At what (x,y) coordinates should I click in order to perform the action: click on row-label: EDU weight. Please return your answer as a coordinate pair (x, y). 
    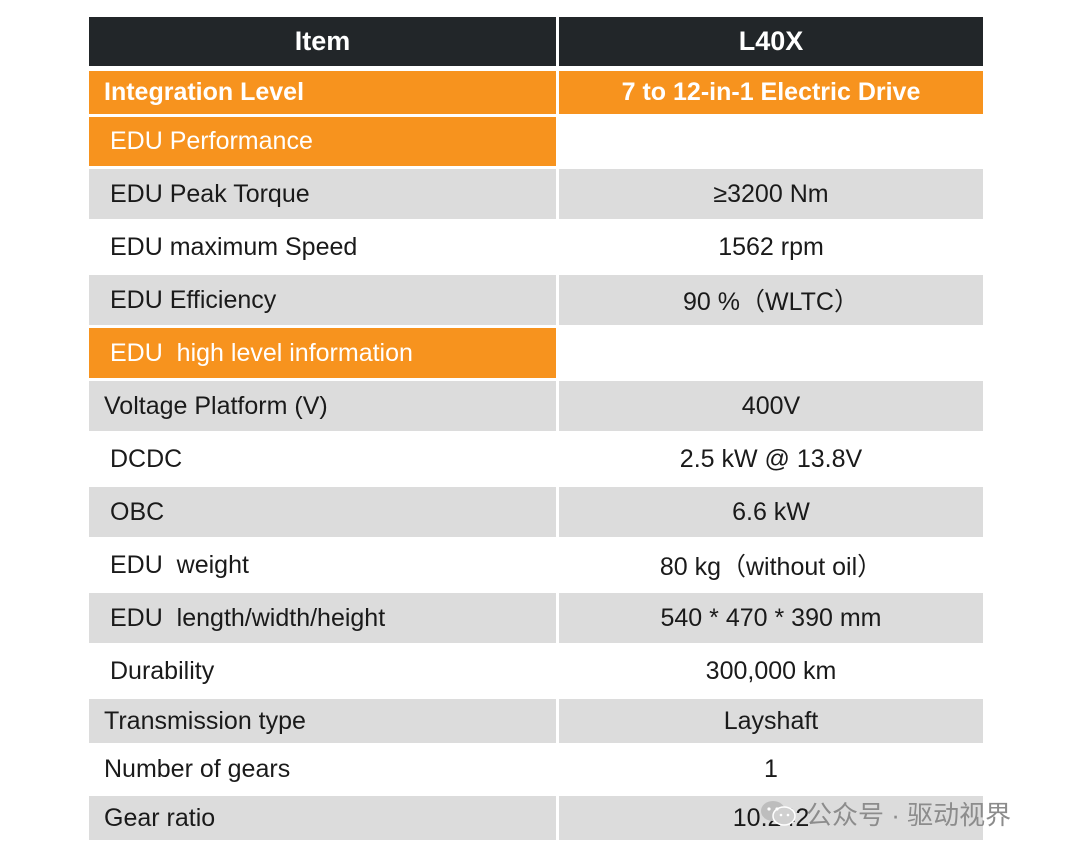
    Looking at the image, I should click on (324, 565).